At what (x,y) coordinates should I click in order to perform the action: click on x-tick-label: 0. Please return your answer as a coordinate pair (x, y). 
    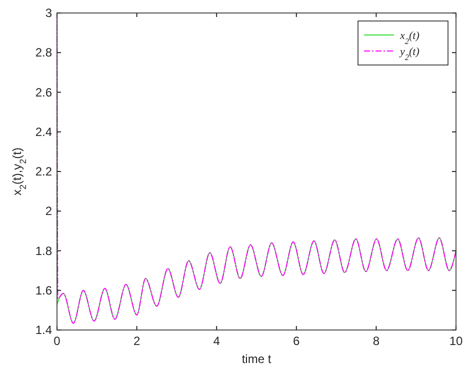
    Looking at the image, I should click on (57, 341).